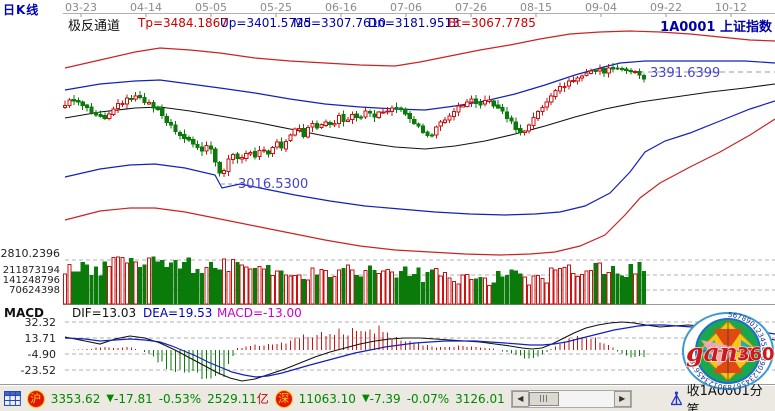  I want to click on symbol-title: 1A0001 上证指数, so click(716, 25).